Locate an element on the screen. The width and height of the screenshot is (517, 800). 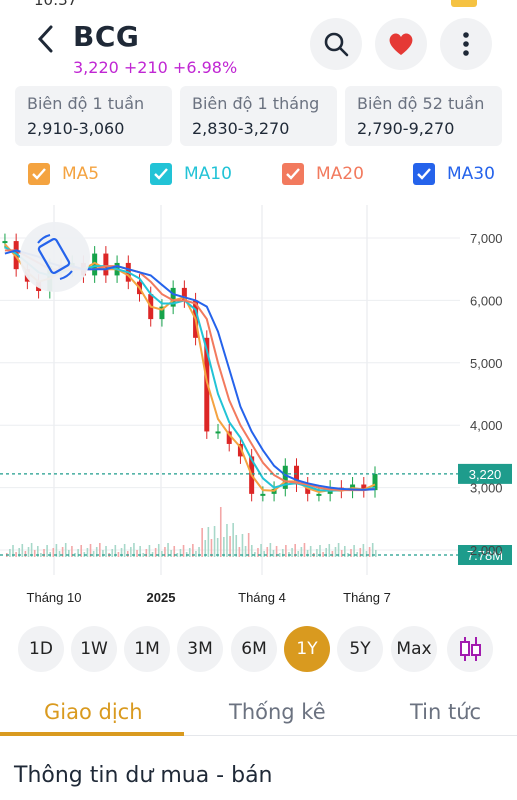
search-button is located at coordinates (336, 44).